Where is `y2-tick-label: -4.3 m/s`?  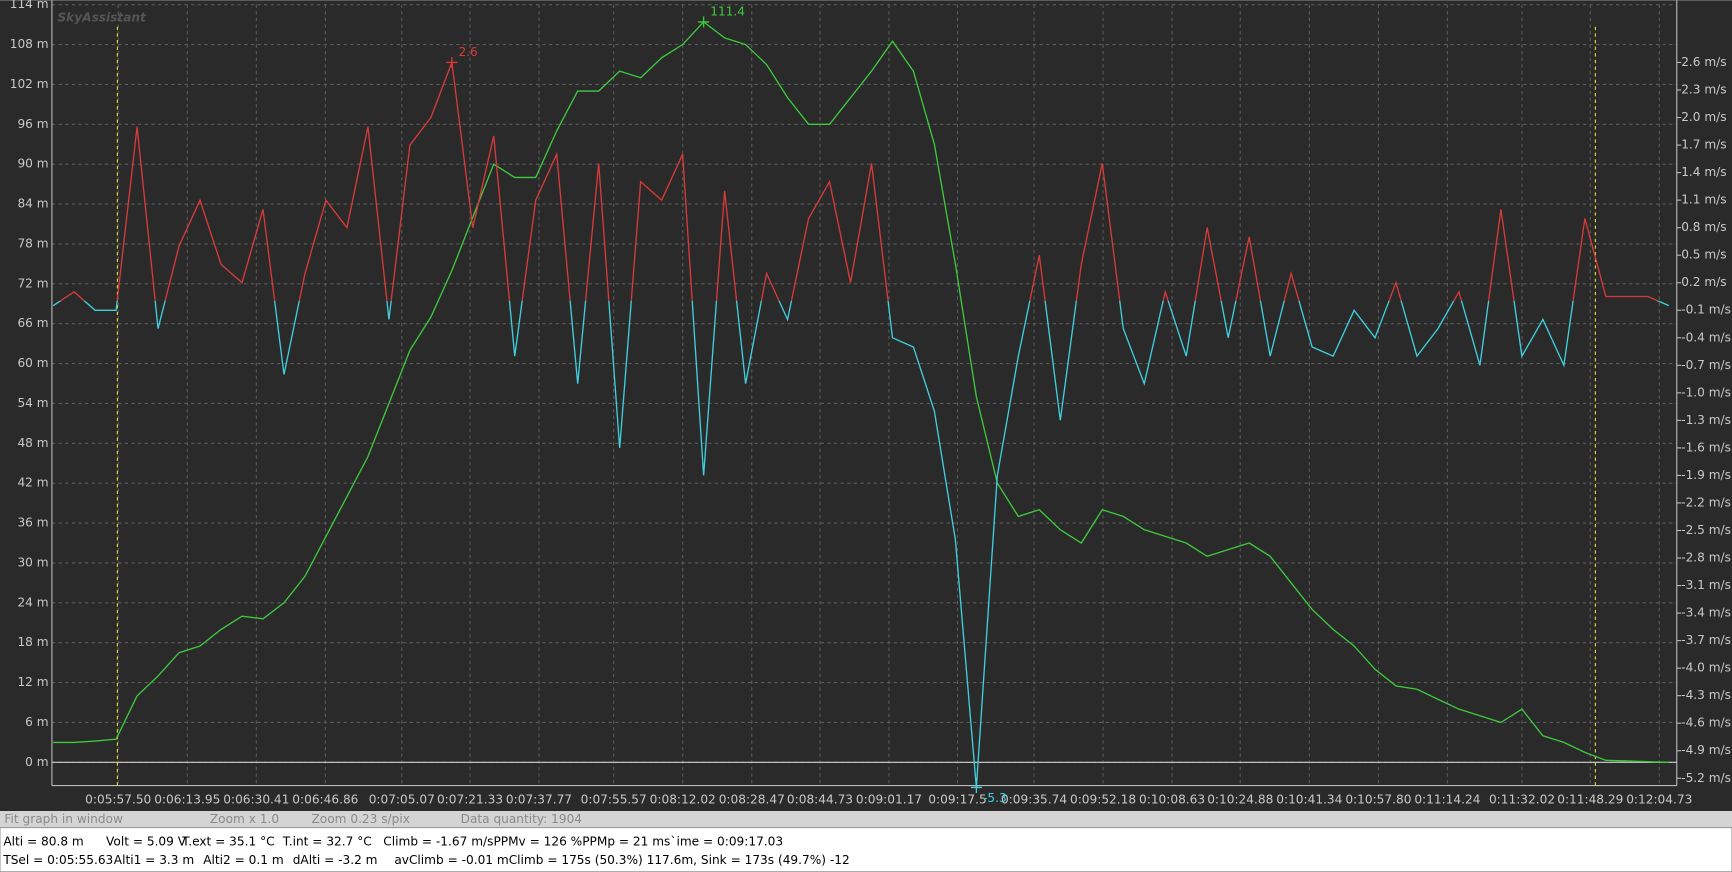
y2-tick-label: -4.3 m/s is located at coordinates (1706, 695).